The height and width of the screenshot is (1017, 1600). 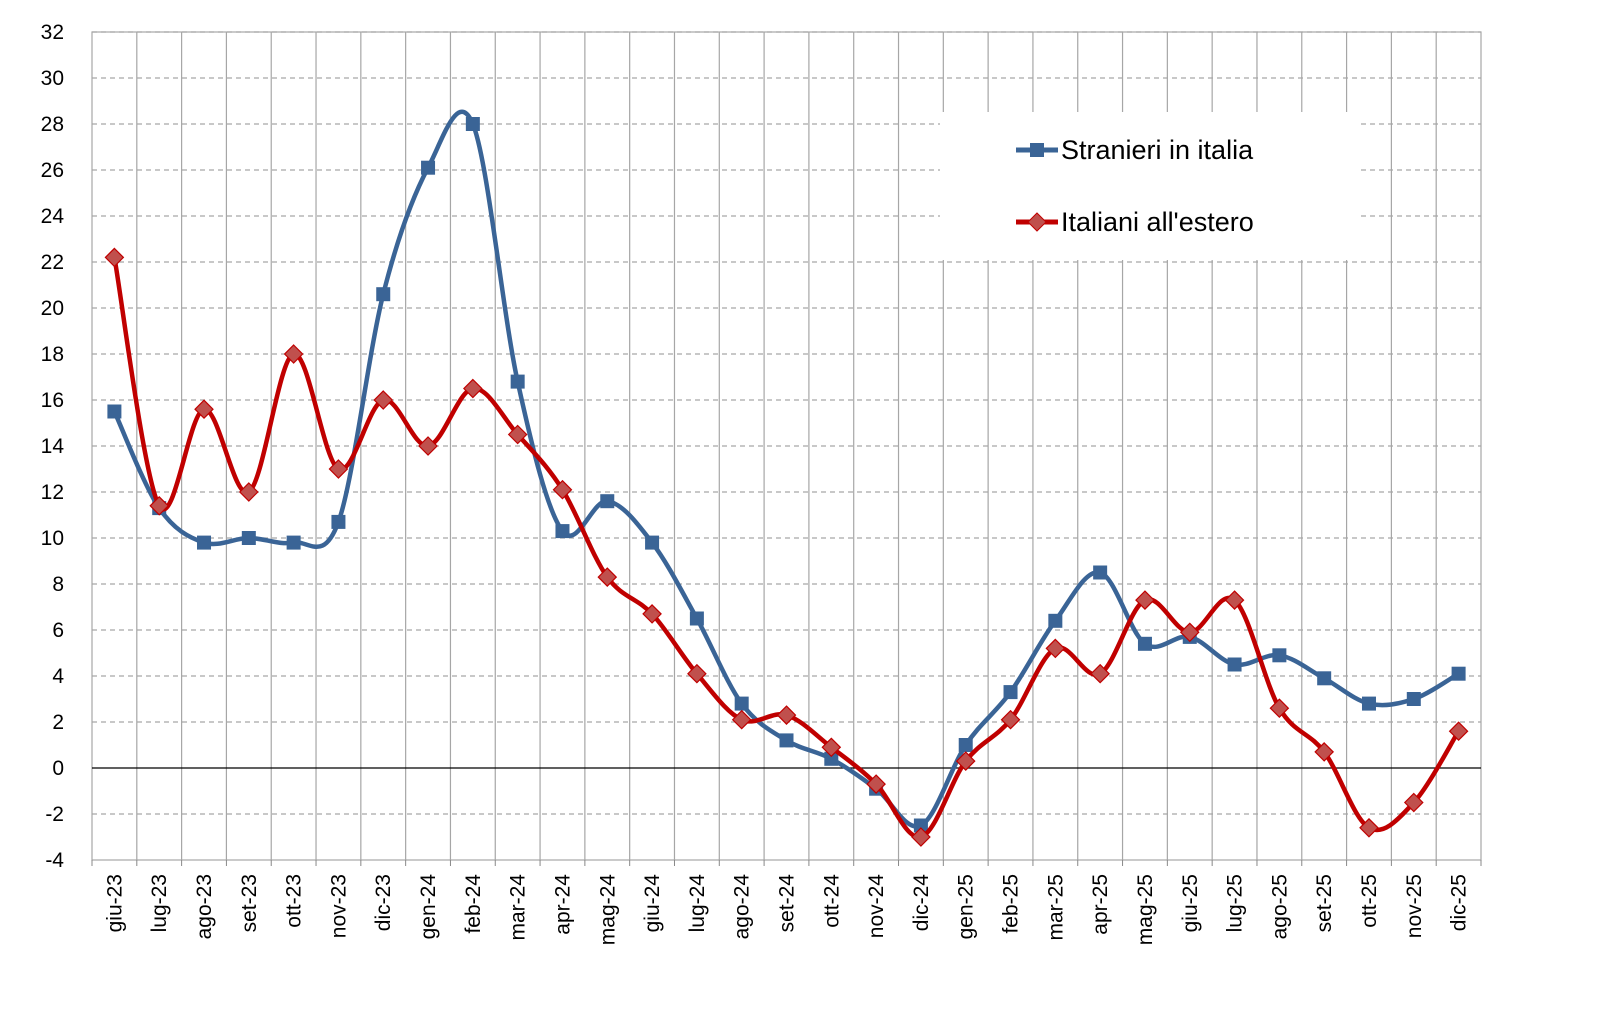 I want to click on y-tick-label: 24, so click(x=53, y=216).